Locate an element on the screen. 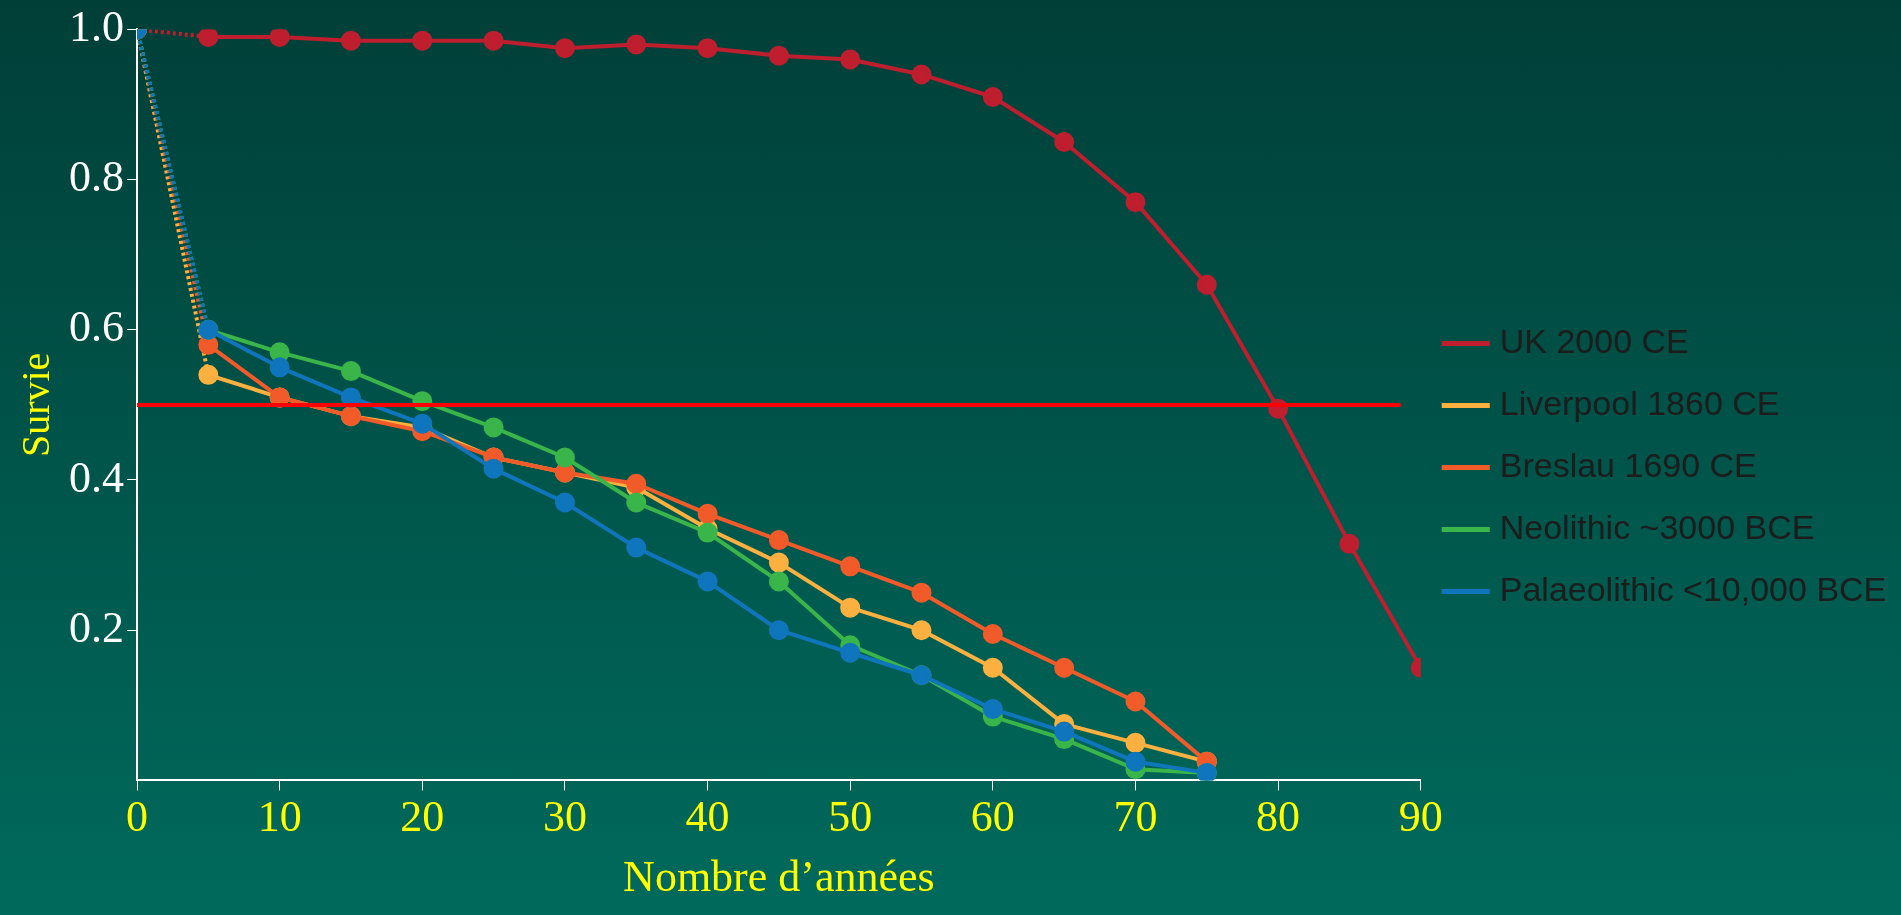 The image size is (1901, 915). legend-label: Breslau 1690 CE is located at coordinates (1628, 464).